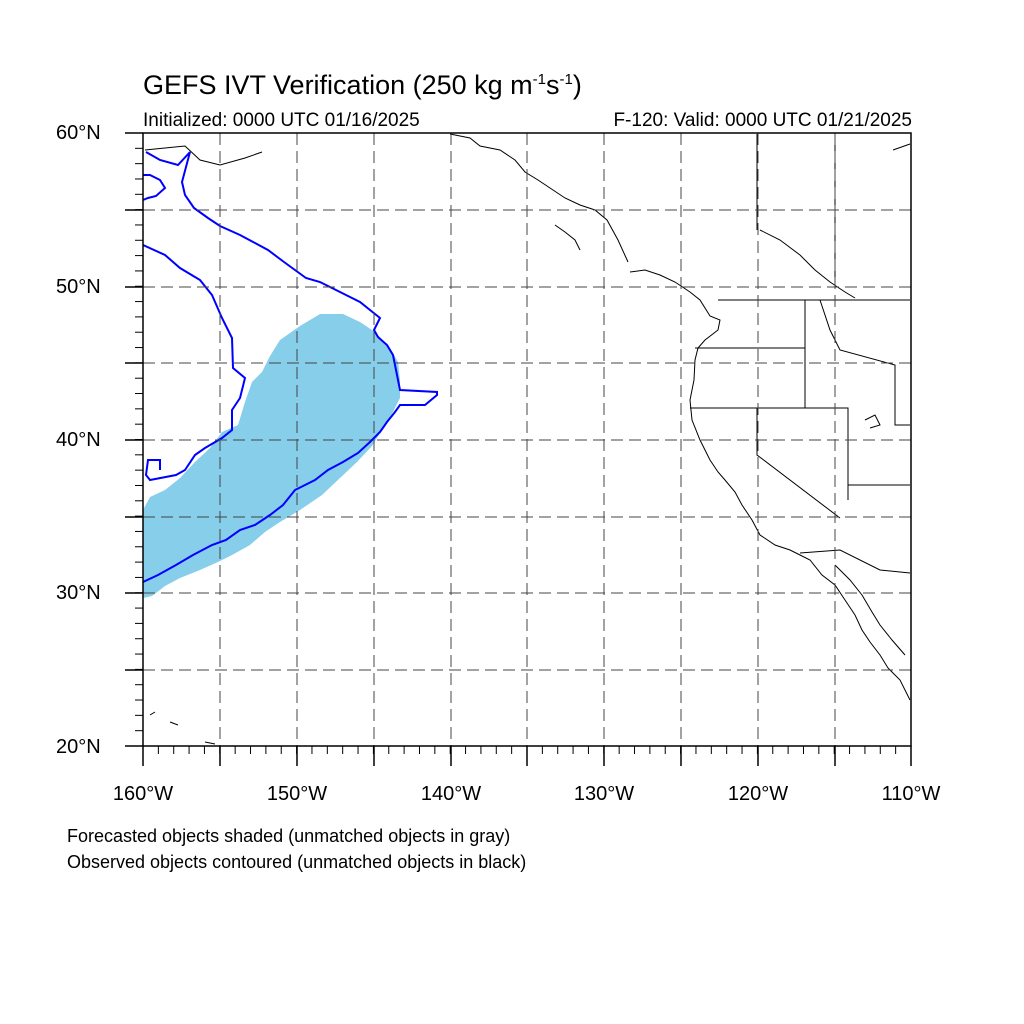 The image size is (1024, 1024). What do you see at coordinates (78, 747) in the screenshot?
I see `lat-label-20n: 20°N` at bounding box center [78, 747].